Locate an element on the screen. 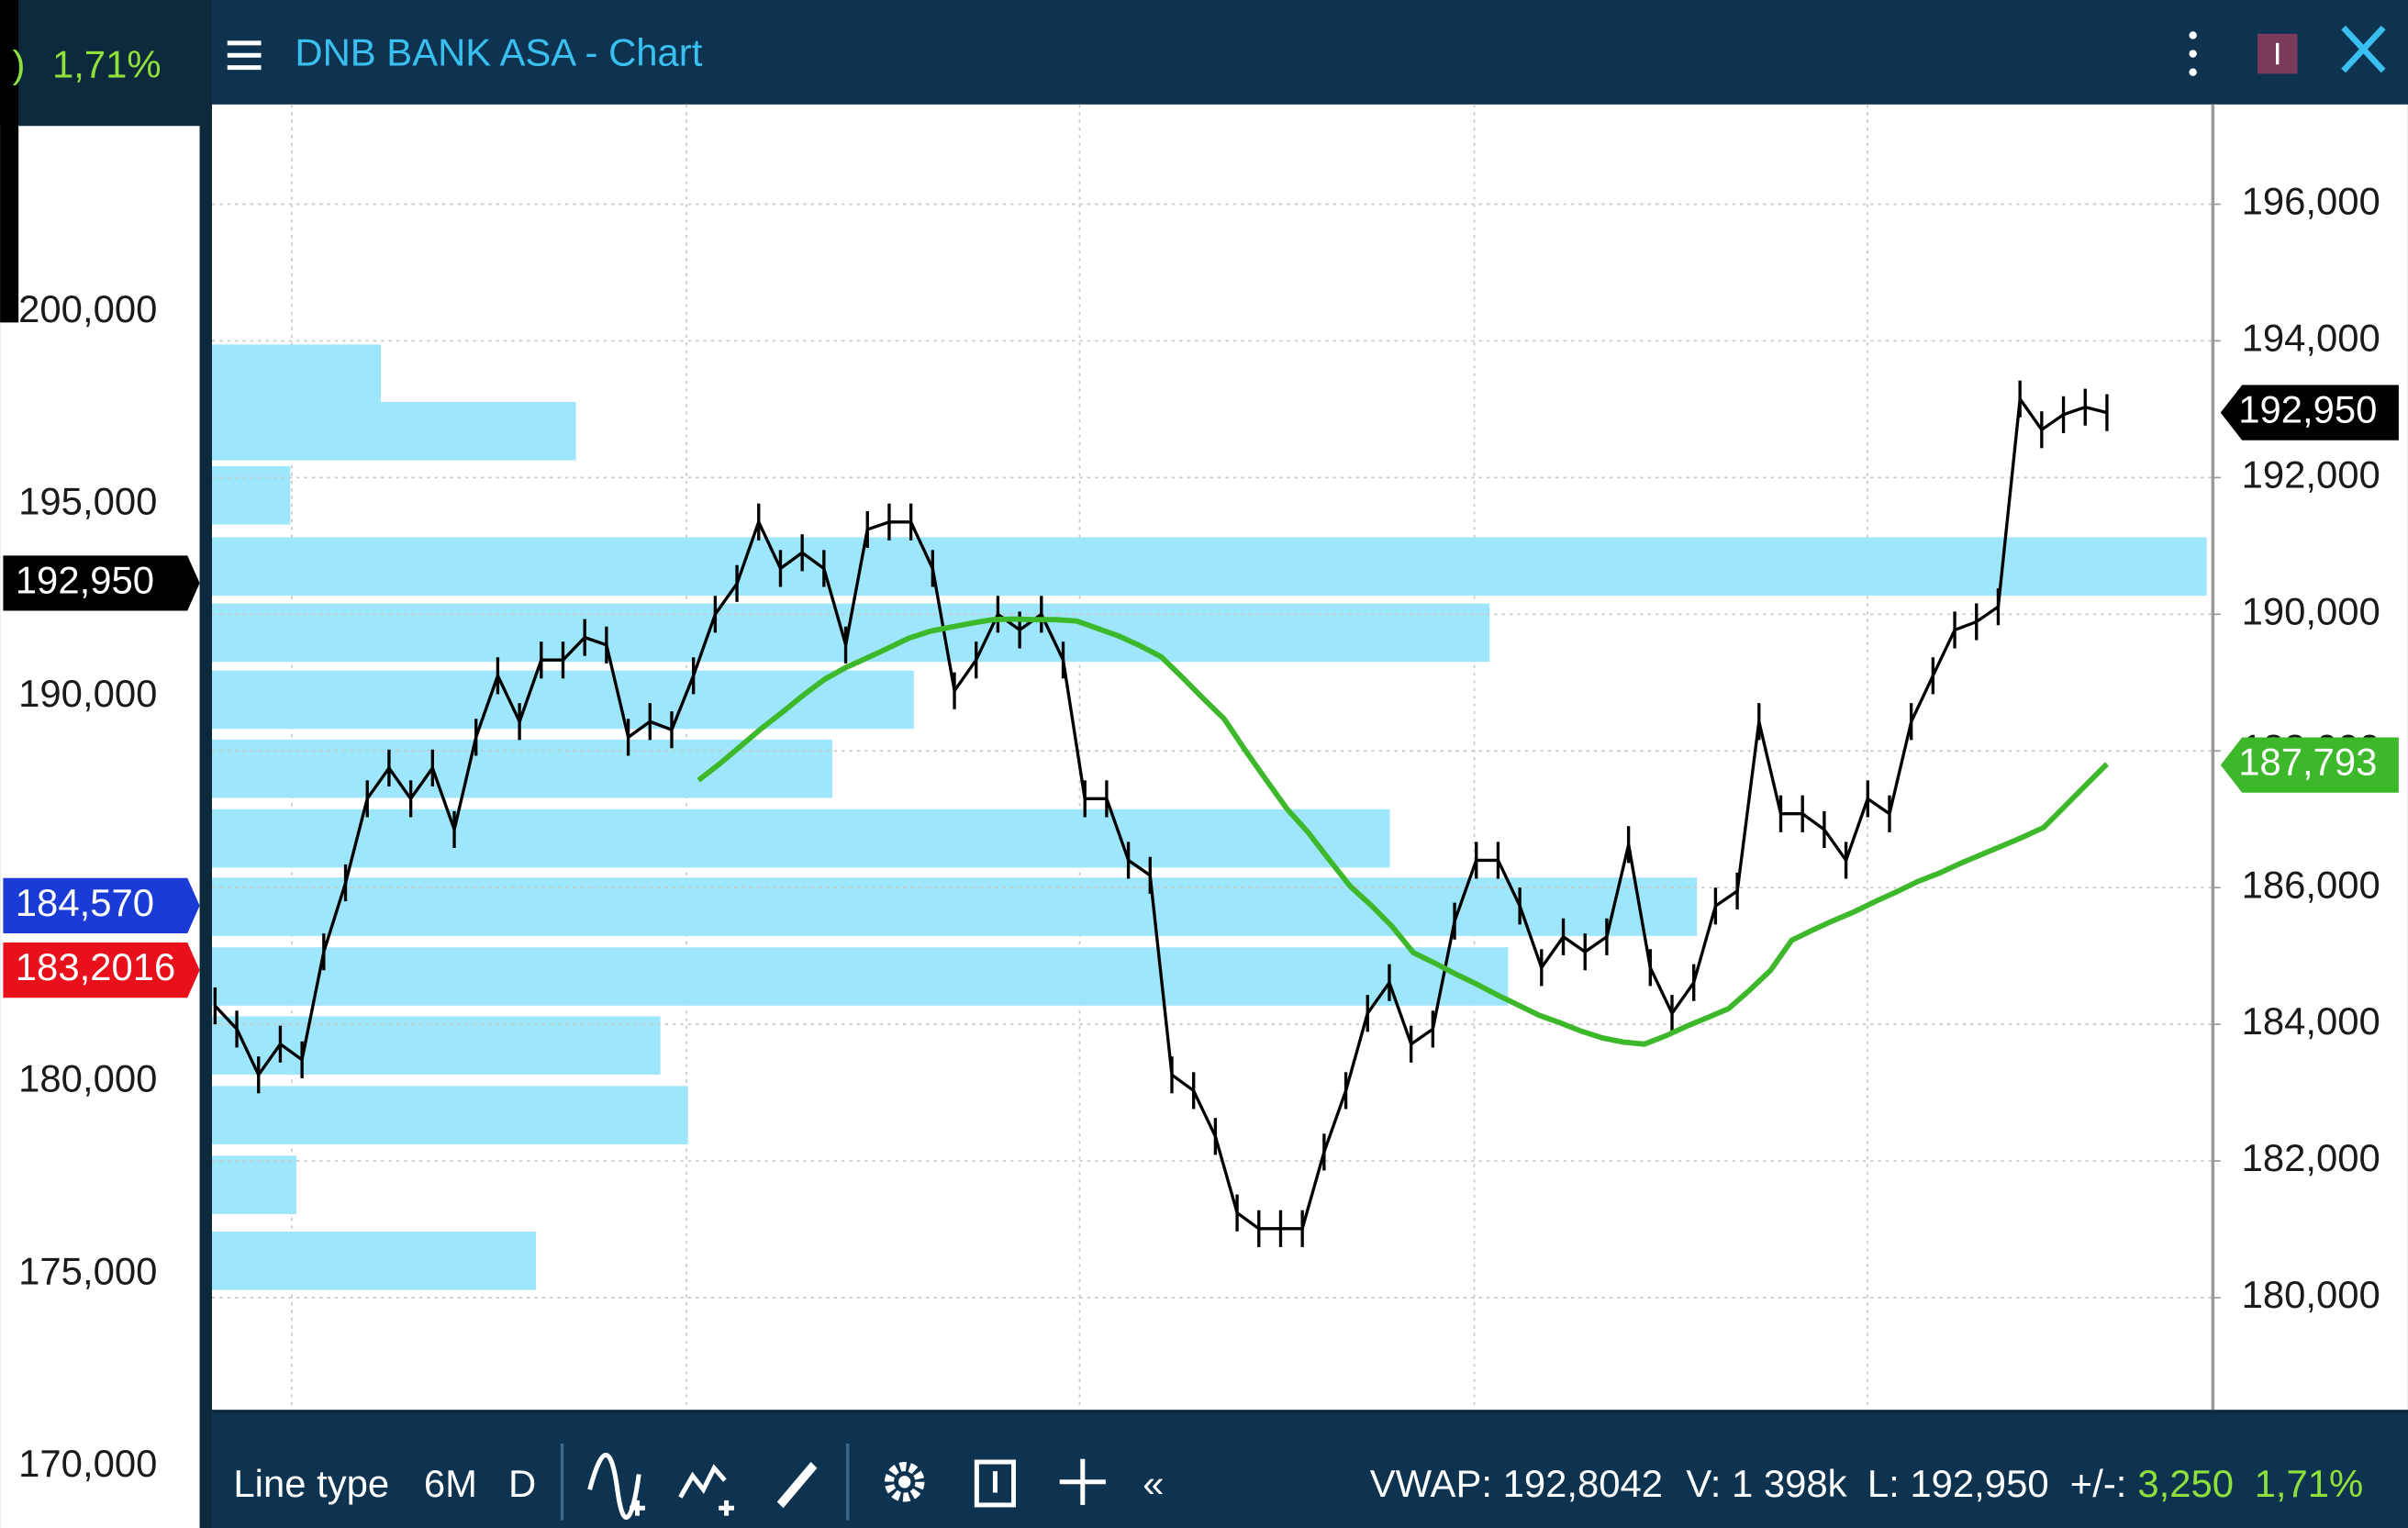  left-badge-label: 184,570 is located at coordinates (85, 902).